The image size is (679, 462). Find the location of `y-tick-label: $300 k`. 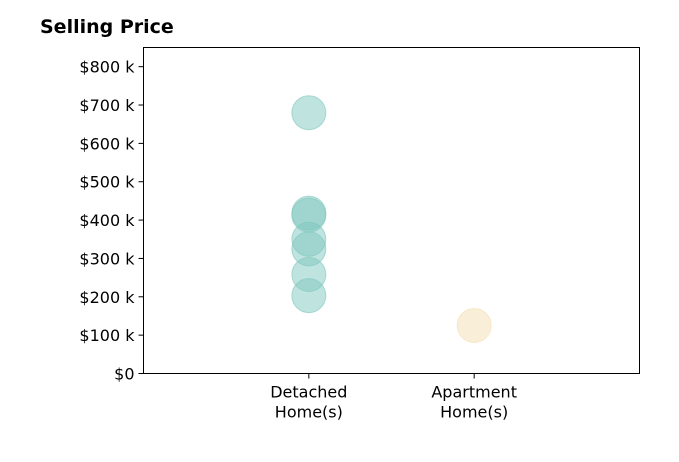

y-tick-label: $300 k is located at coordinates (107, 258).